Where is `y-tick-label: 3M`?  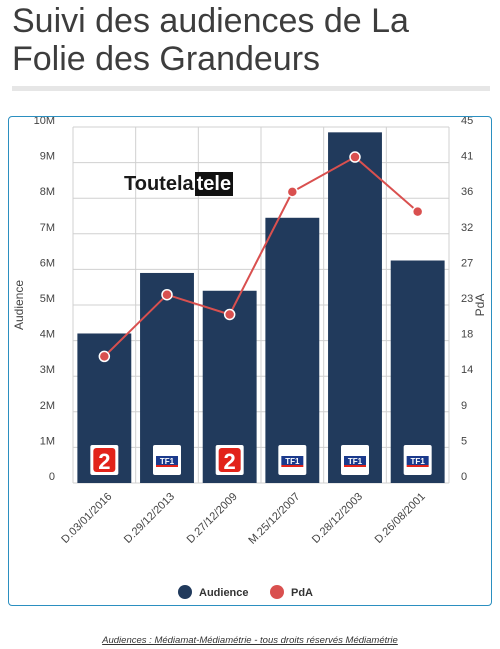
y-tick-label: 3M is located at coordinates (47, 370).